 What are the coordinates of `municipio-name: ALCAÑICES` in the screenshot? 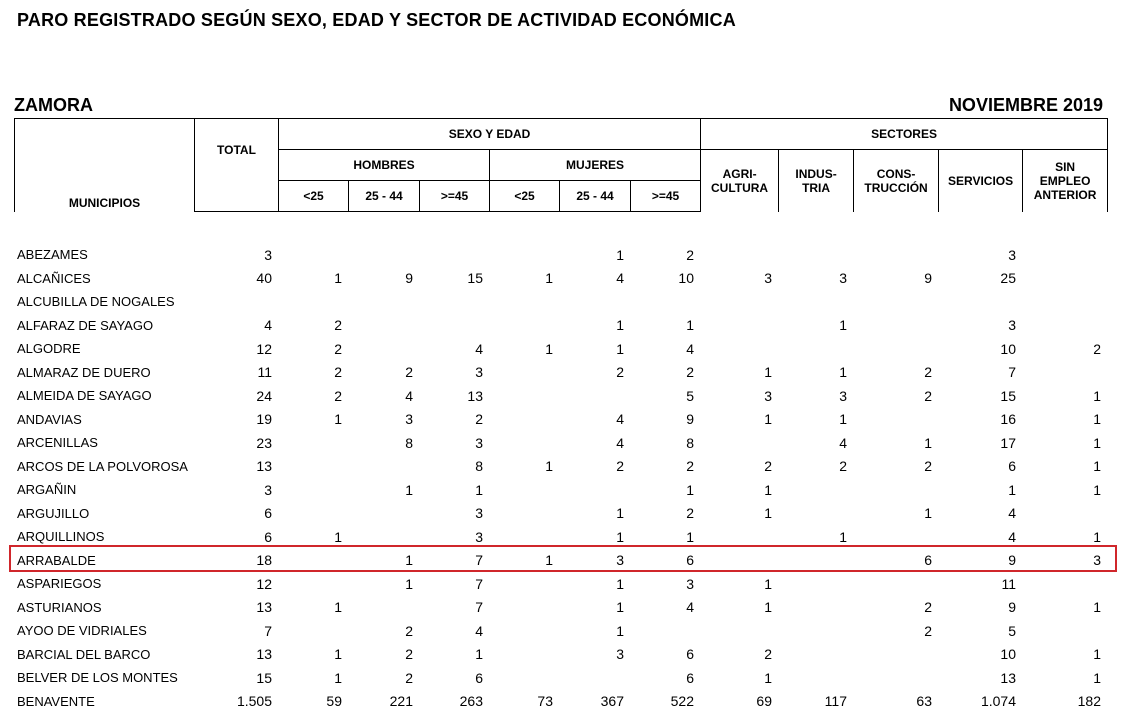 It's located at (54, 278).